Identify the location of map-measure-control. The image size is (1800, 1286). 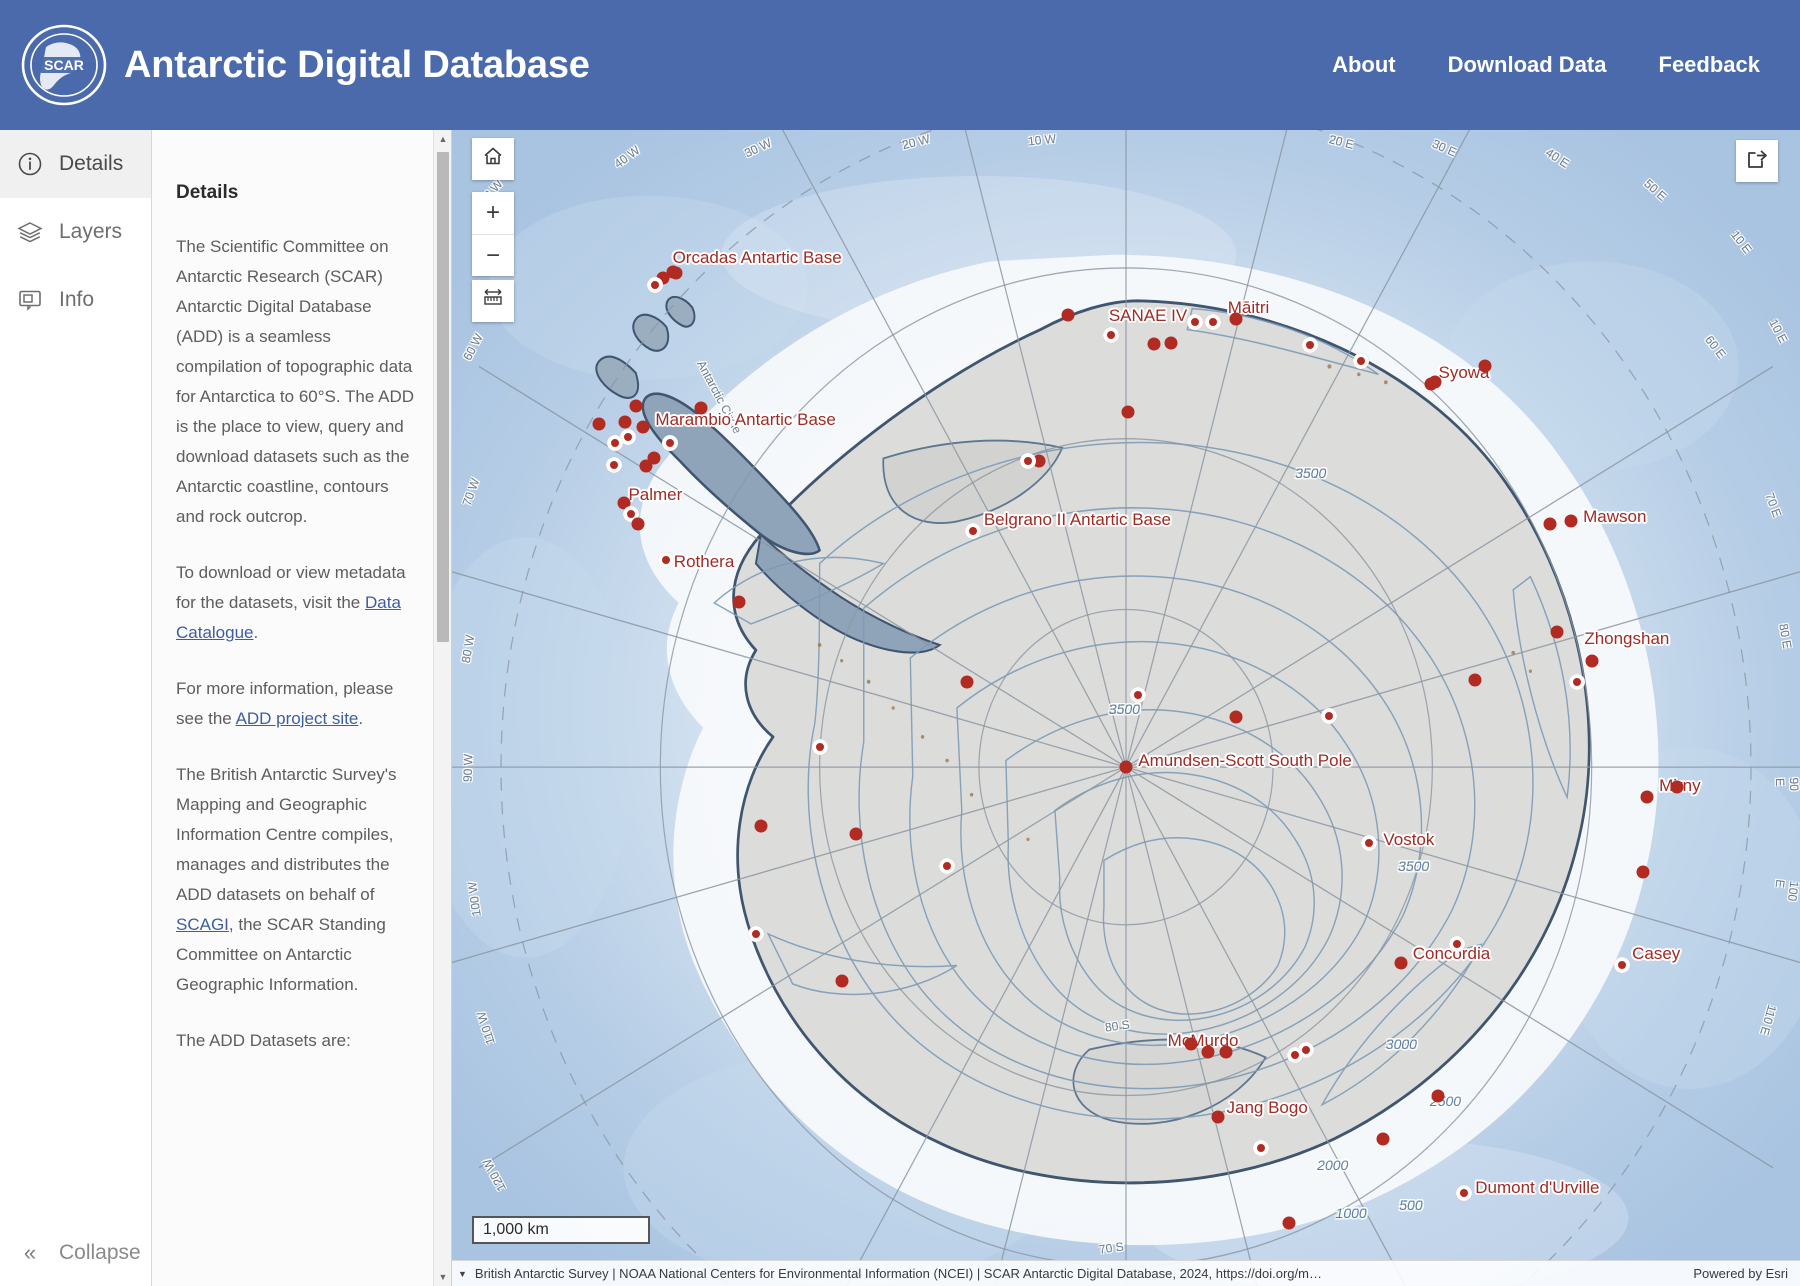
(493, 301).